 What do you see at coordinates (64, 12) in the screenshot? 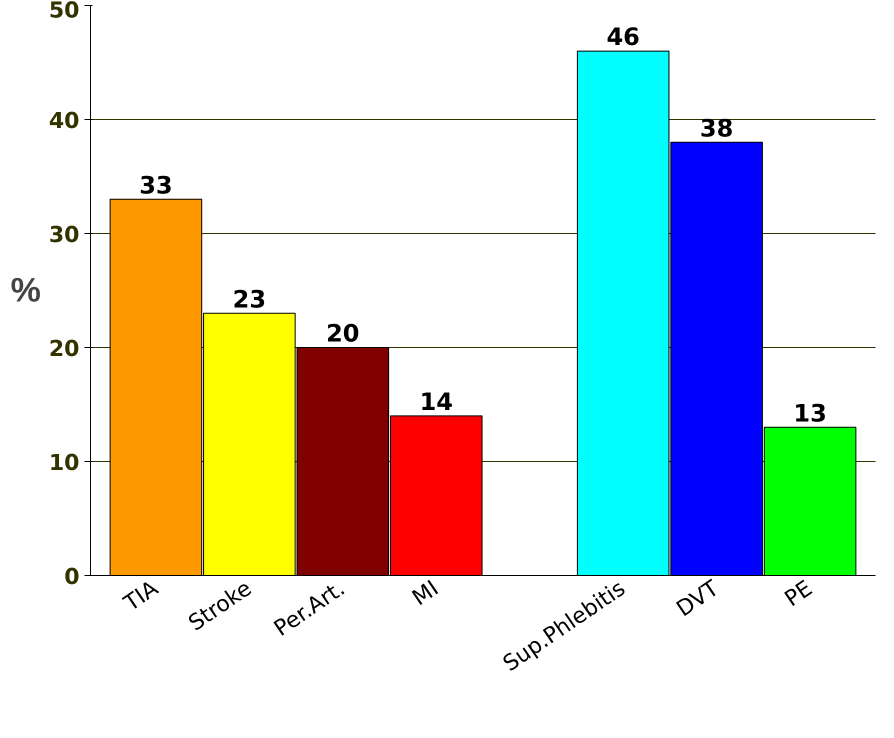
I see `y-tick-label: 50` at bounding box center [64, 12].